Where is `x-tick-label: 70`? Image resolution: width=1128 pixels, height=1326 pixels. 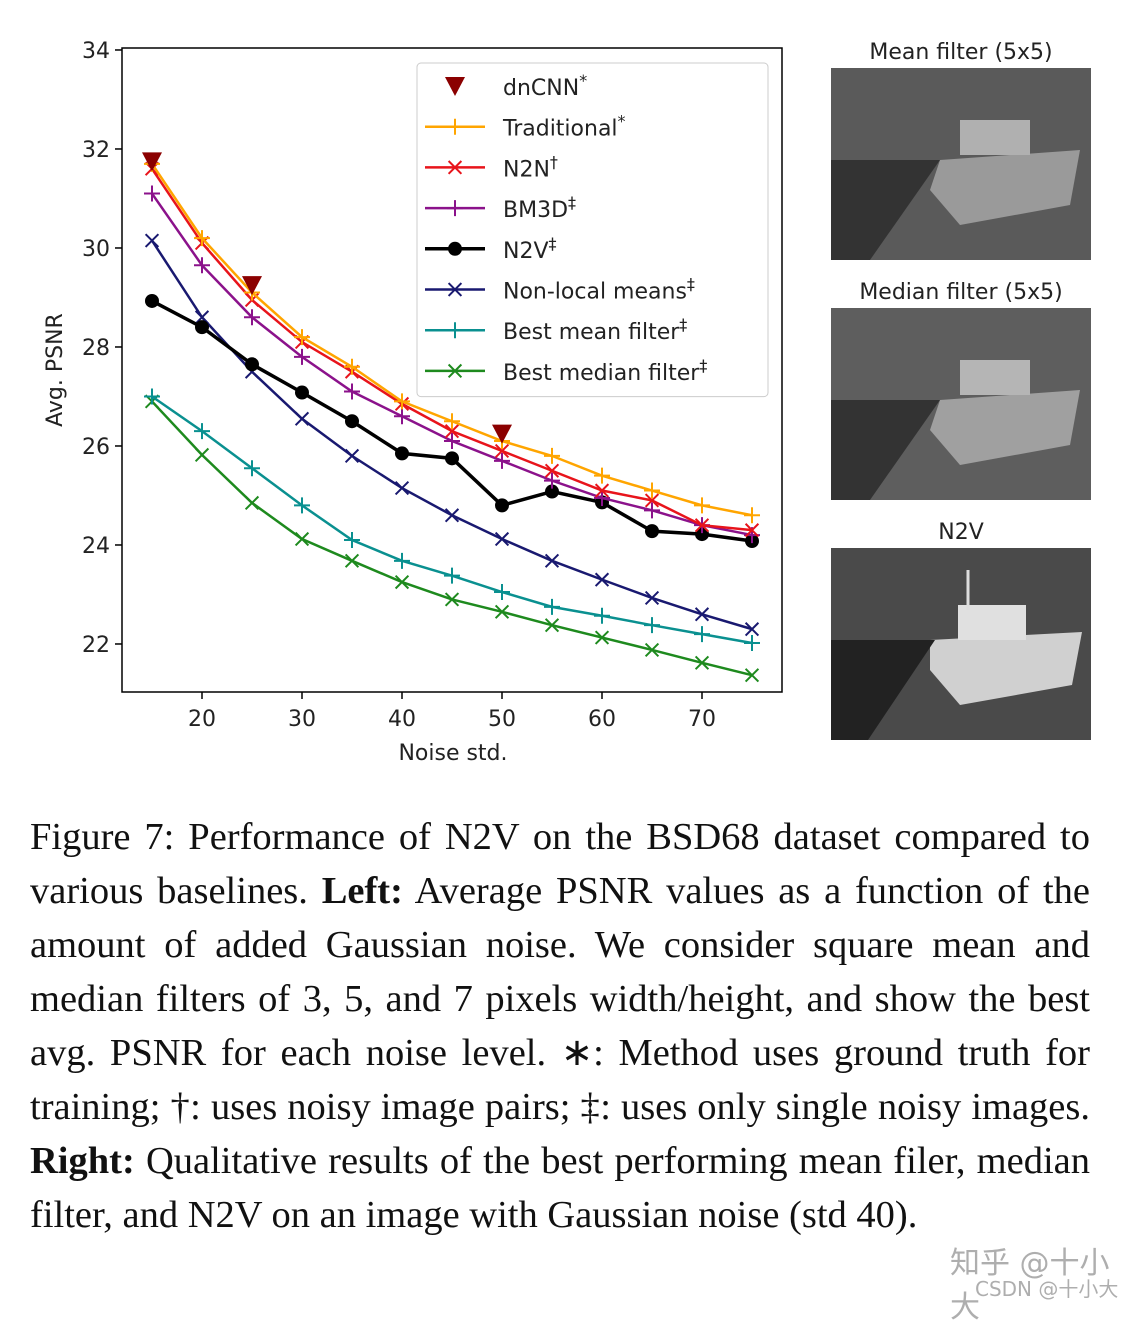
x-tick-label: 70 is located at coordinates (702, 719).